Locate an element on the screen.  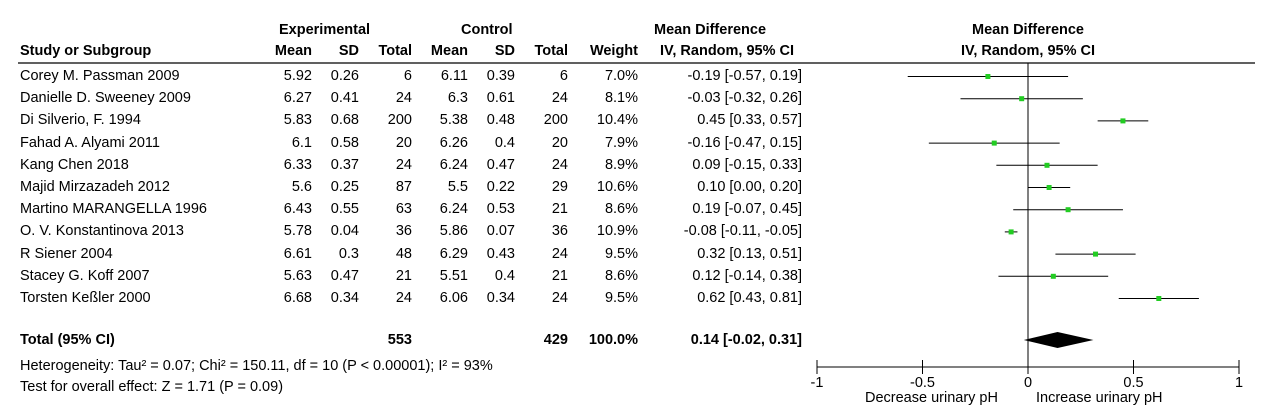
cell-e-sd: 0.55 is located at coordinates (344, 209).